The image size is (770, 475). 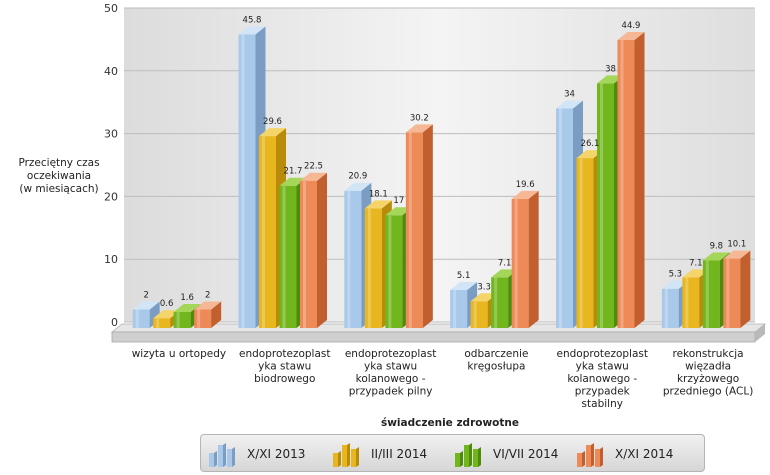 I want to click on category-label: endoprotezoplast yka stawu biodrowego, so click(x=285, y=366).